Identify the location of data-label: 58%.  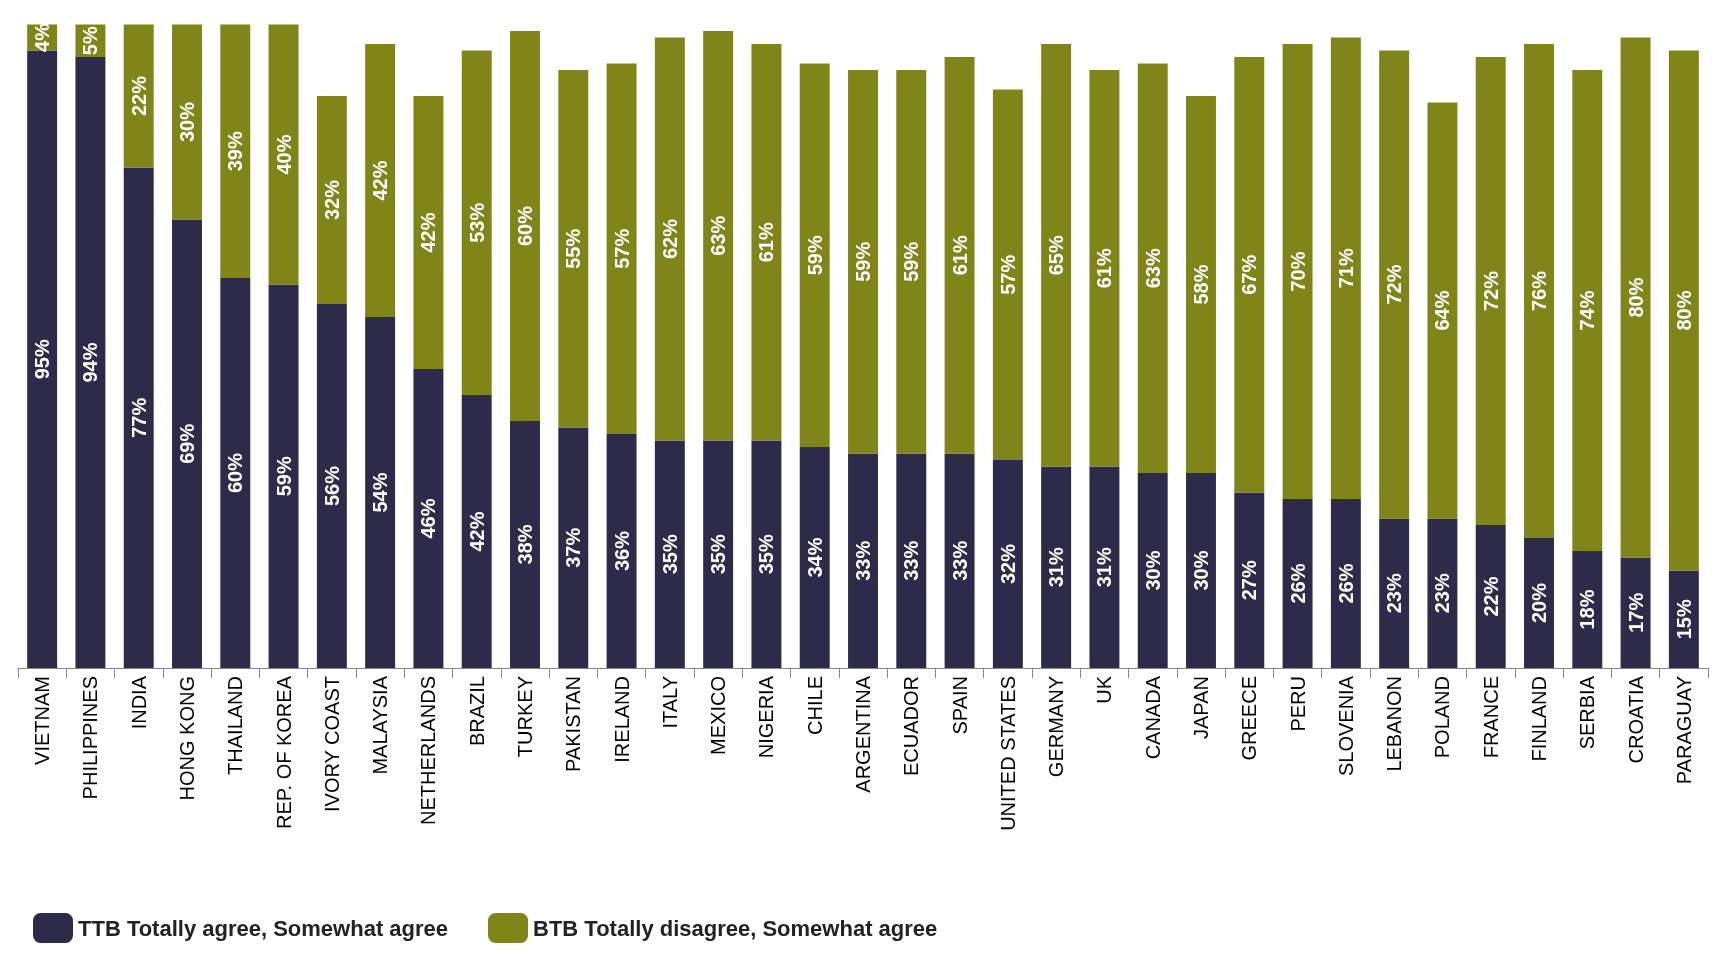
(1201, 284).